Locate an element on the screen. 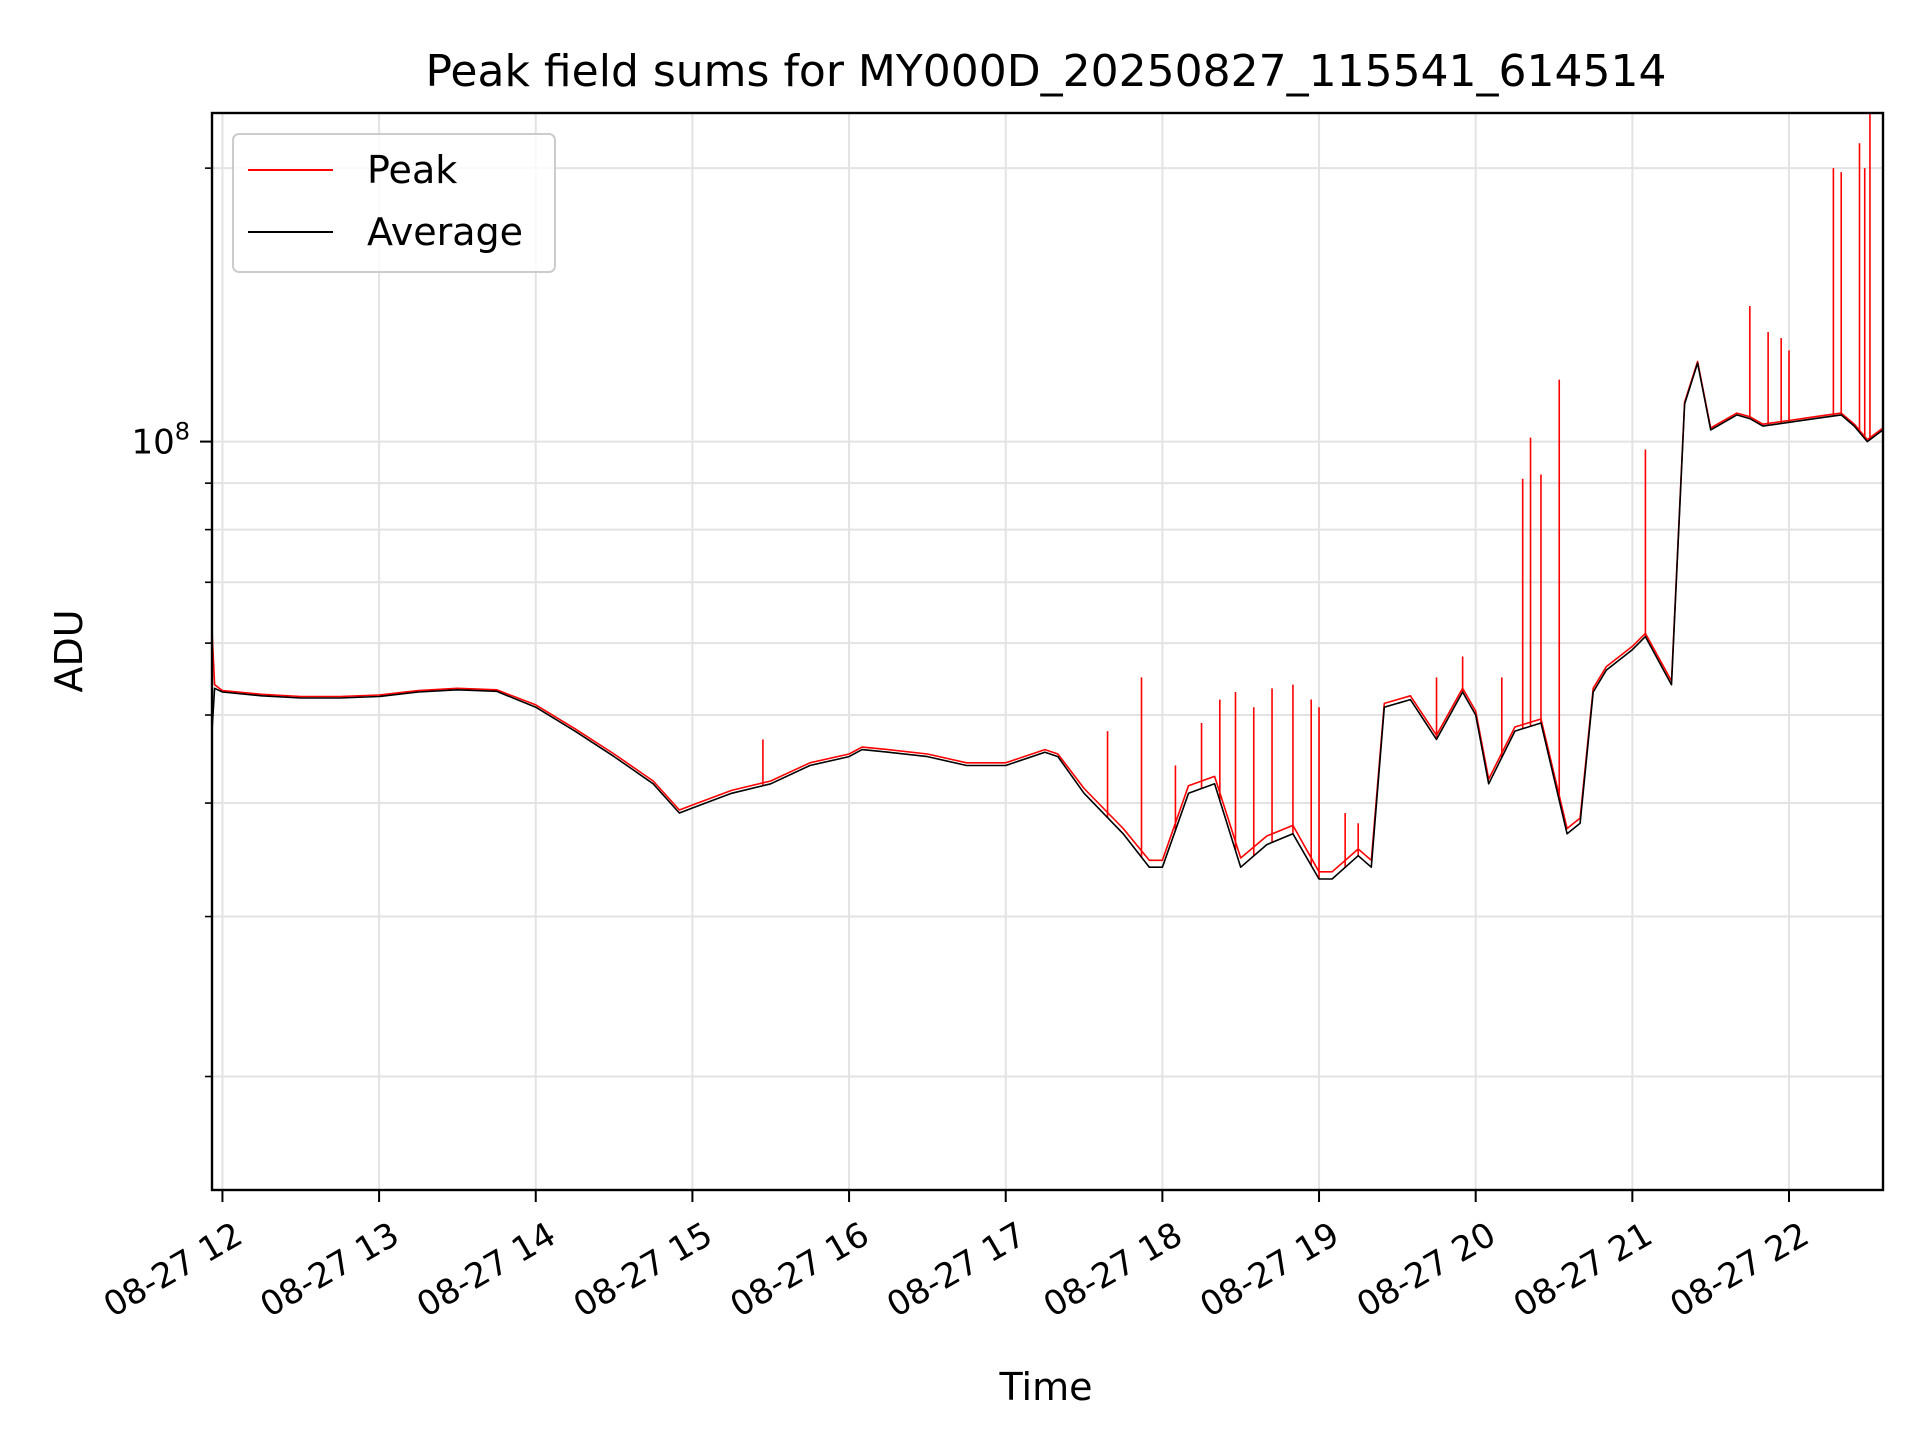  y-tick-label: 108 is located at coordinates (160, 440).